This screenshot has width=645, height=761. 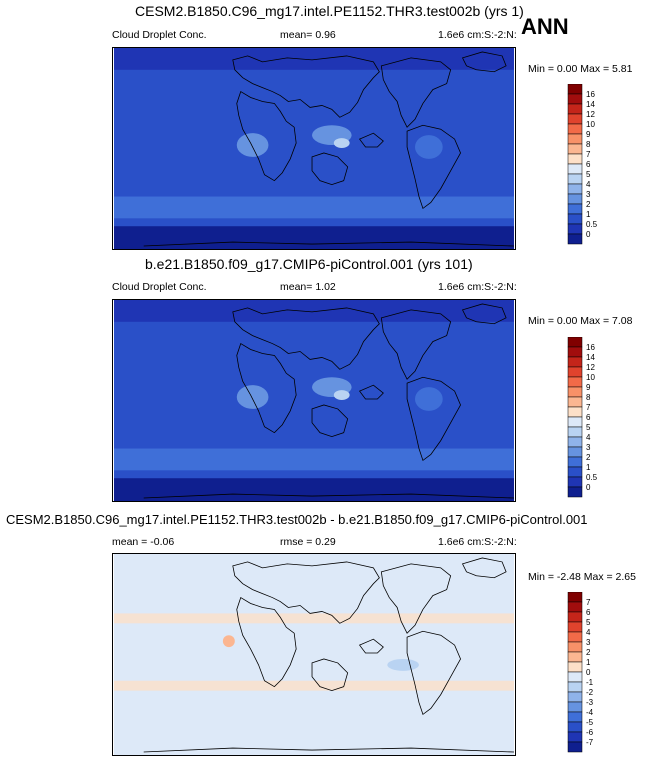 I want to click on colorbar-tick-label: -3, so click(x=590, y=702).